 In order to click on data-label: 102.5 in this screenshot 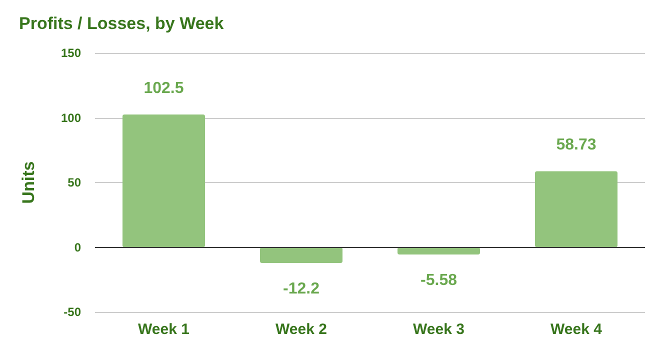, I will do `click(164, 89)`.